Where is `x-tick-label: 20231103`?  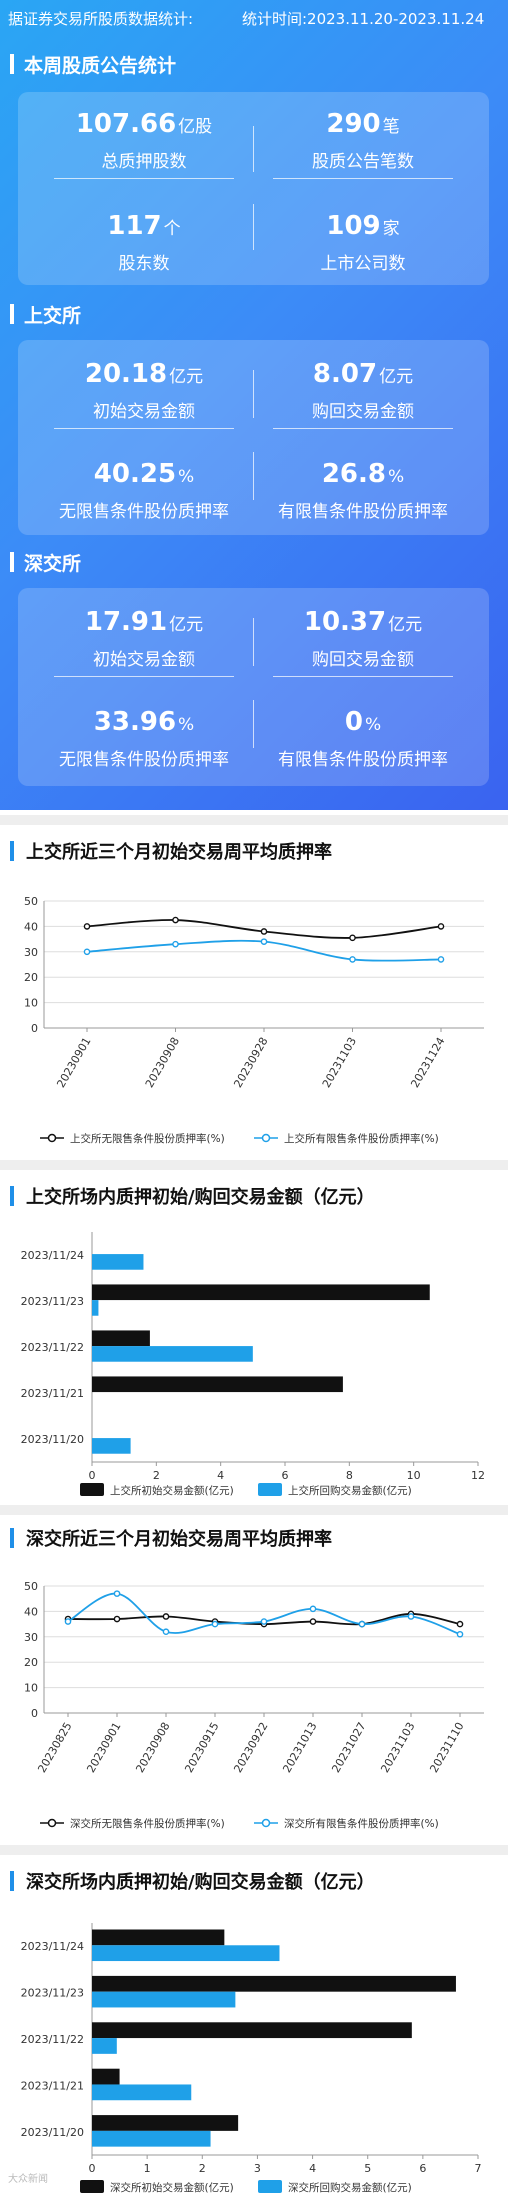 x-tick-label: 20231103 is located at coordinates (339, 1062).